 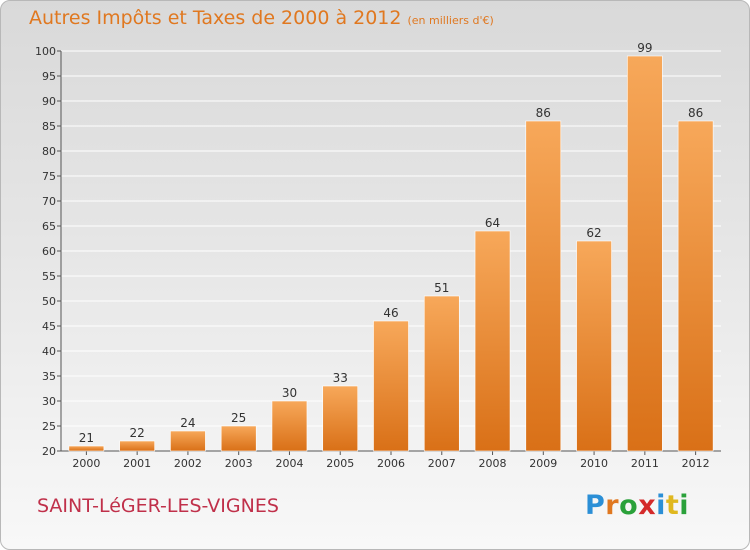 I want to click on x-tick-label-2000: 2000, so click(x=86, y=463).